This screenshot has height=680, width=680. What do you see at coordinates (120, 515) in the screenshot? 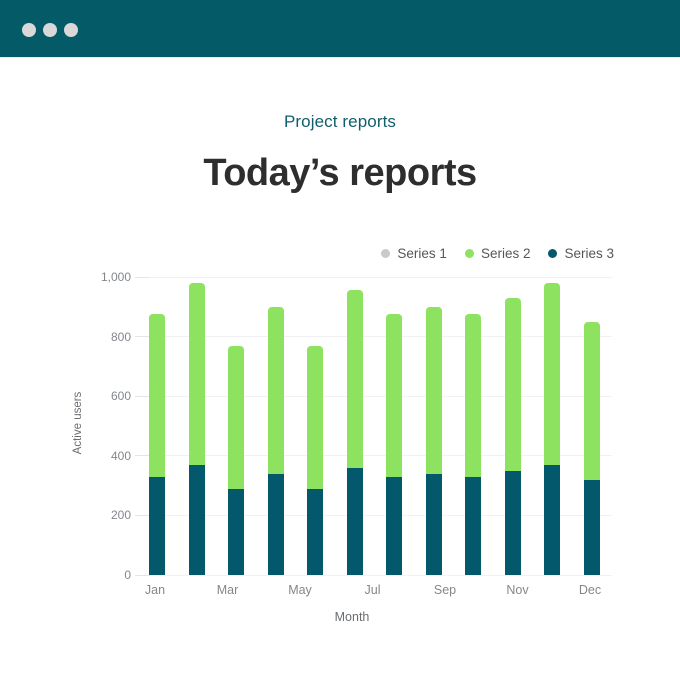
I see `y-tick-label: 200` at bounding box center [120, 515].